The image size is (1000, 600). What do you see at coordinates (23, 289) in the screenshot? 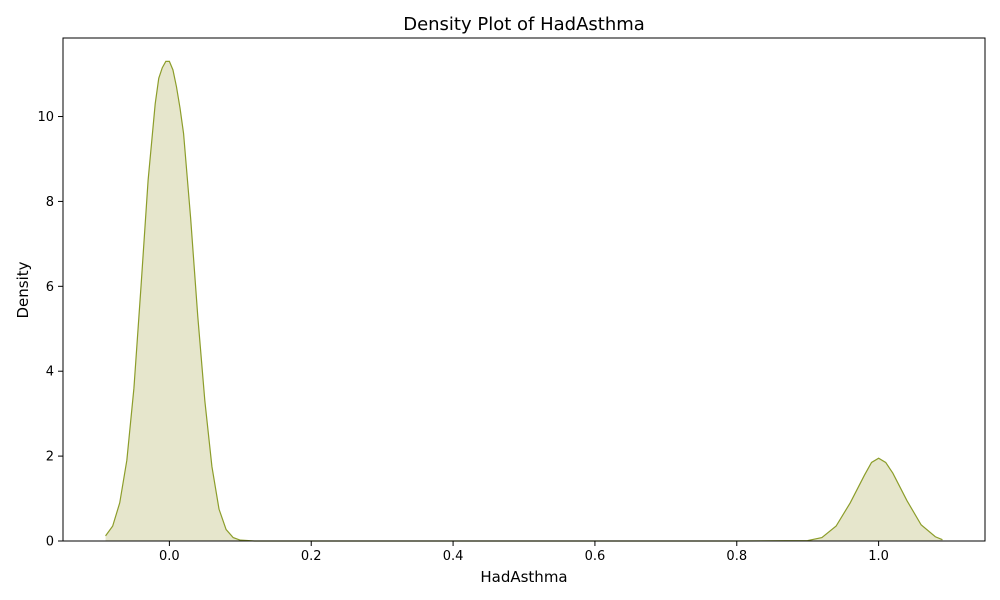
I see `y-axis-label: Density` at bounding box center [23, 289].